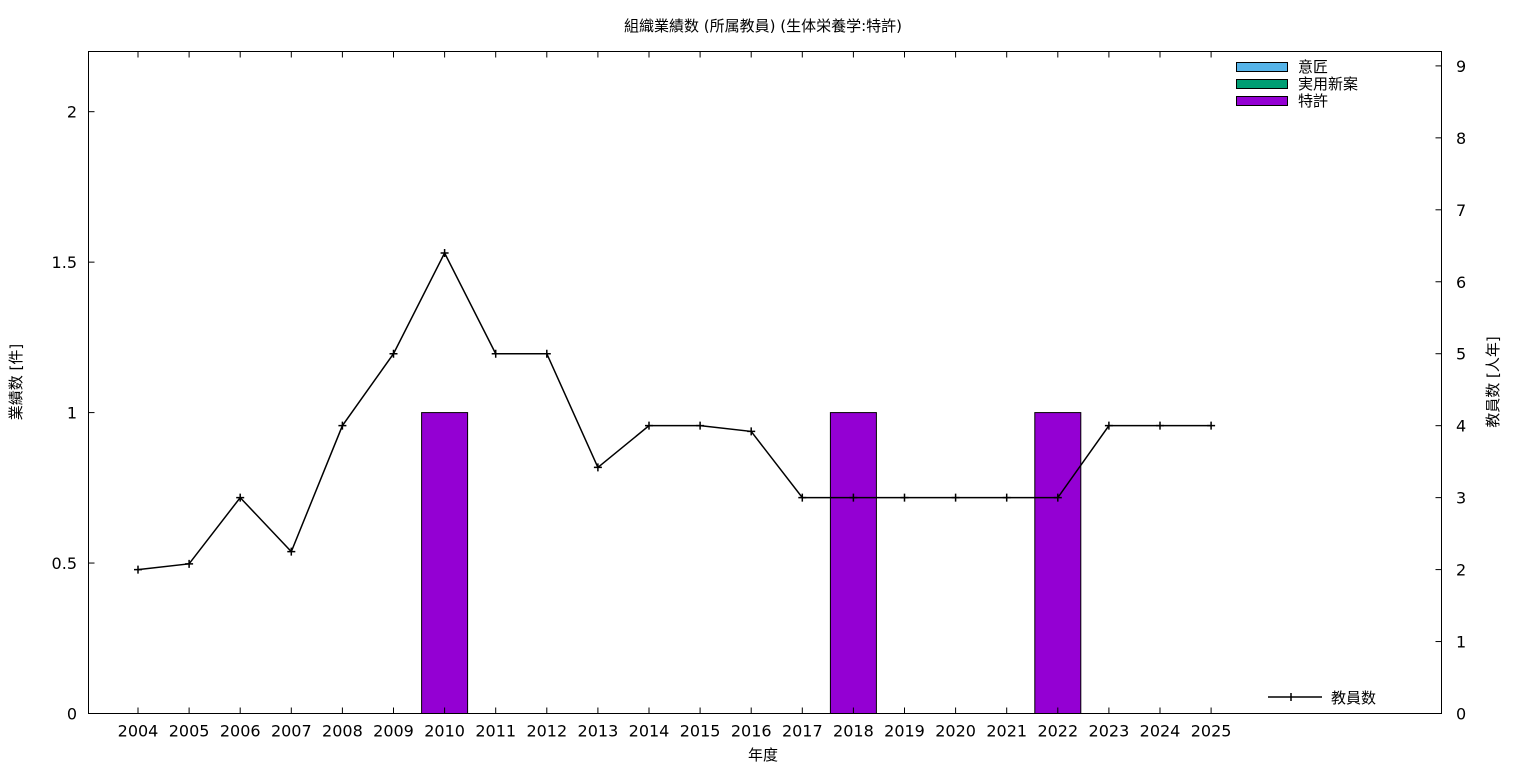 This screenshot has width=1536, height=768. What do you see at coordinates (342, 731) in the screenshot?
I see `x-tick-label: 2008` at bounding box center [342, 731].